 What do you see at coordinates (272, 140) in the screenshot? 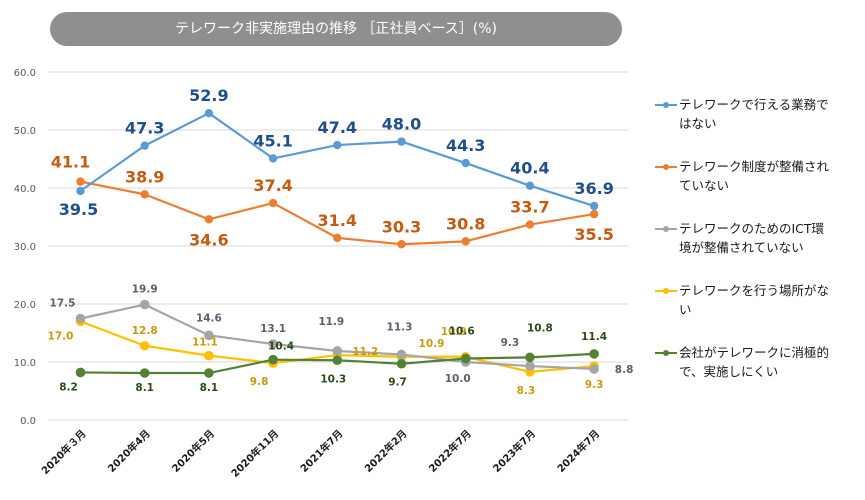
I see `data-label: 45.1` at bounding box center [272, 140].